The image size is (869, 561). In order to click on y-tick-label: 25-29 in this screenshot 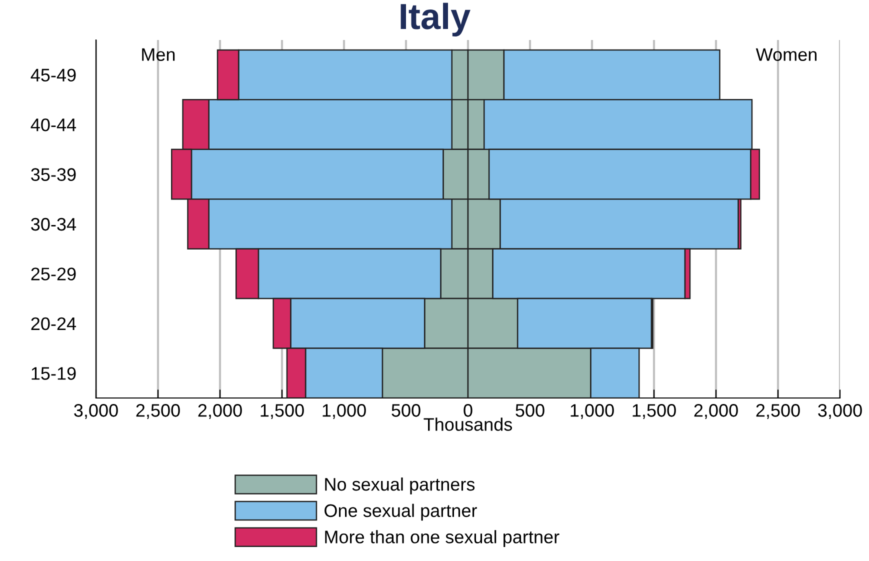, I will do `click(53, 274)`.